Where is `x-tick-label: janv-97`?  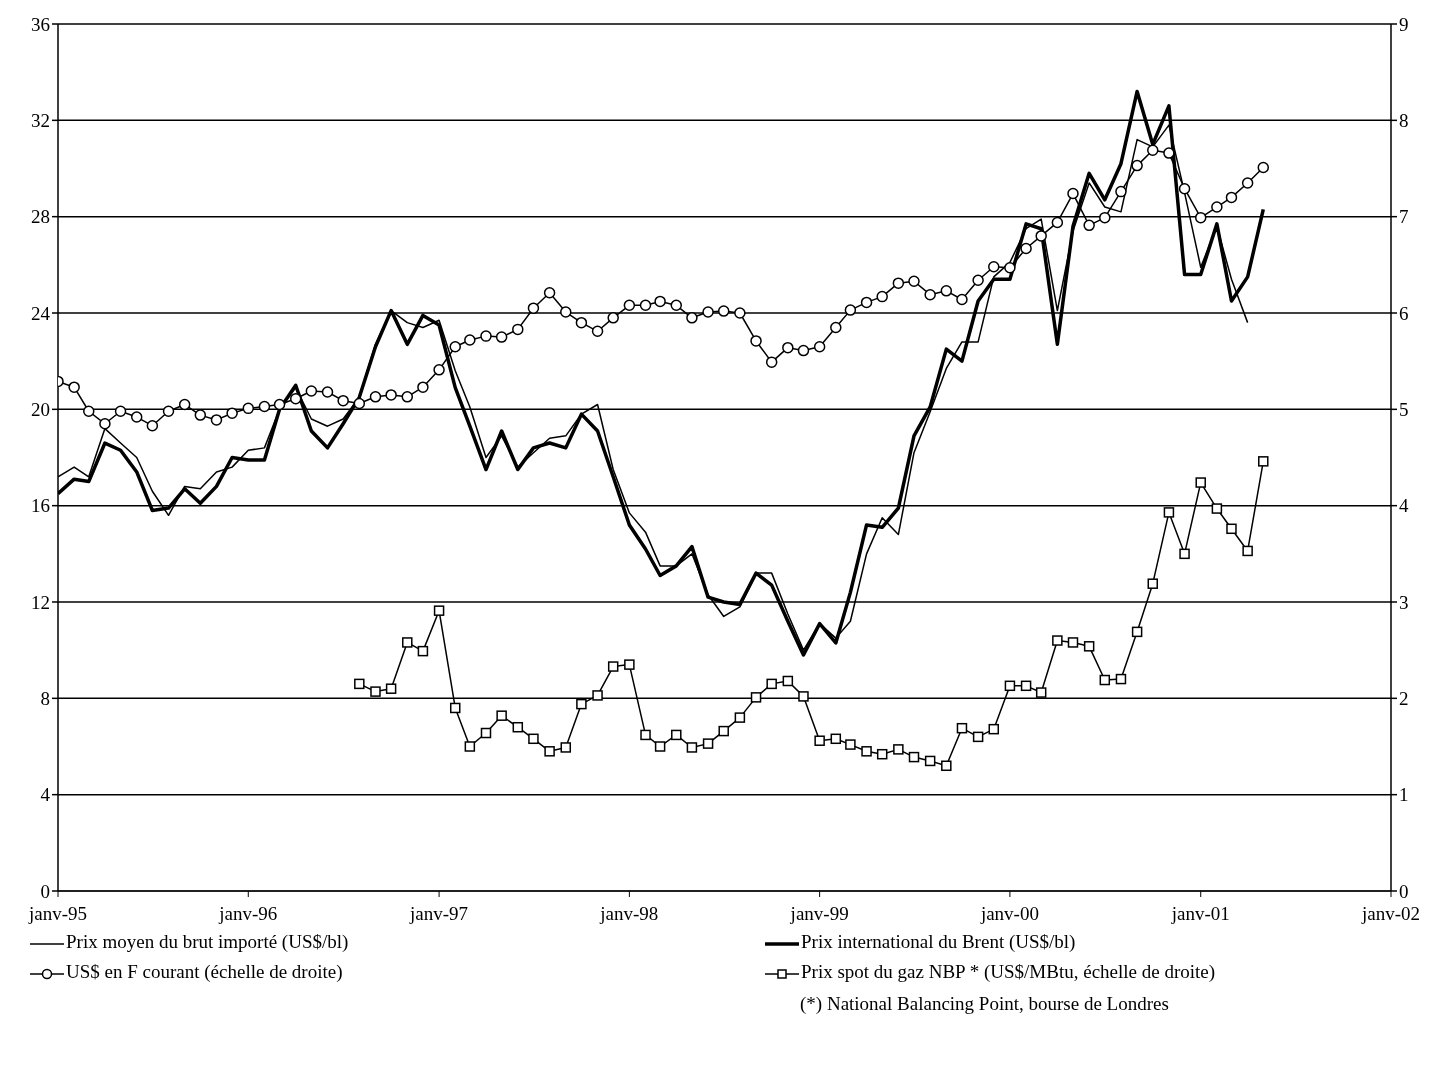
x-tick-label: janv-97 is located at coordinates (439, 914).